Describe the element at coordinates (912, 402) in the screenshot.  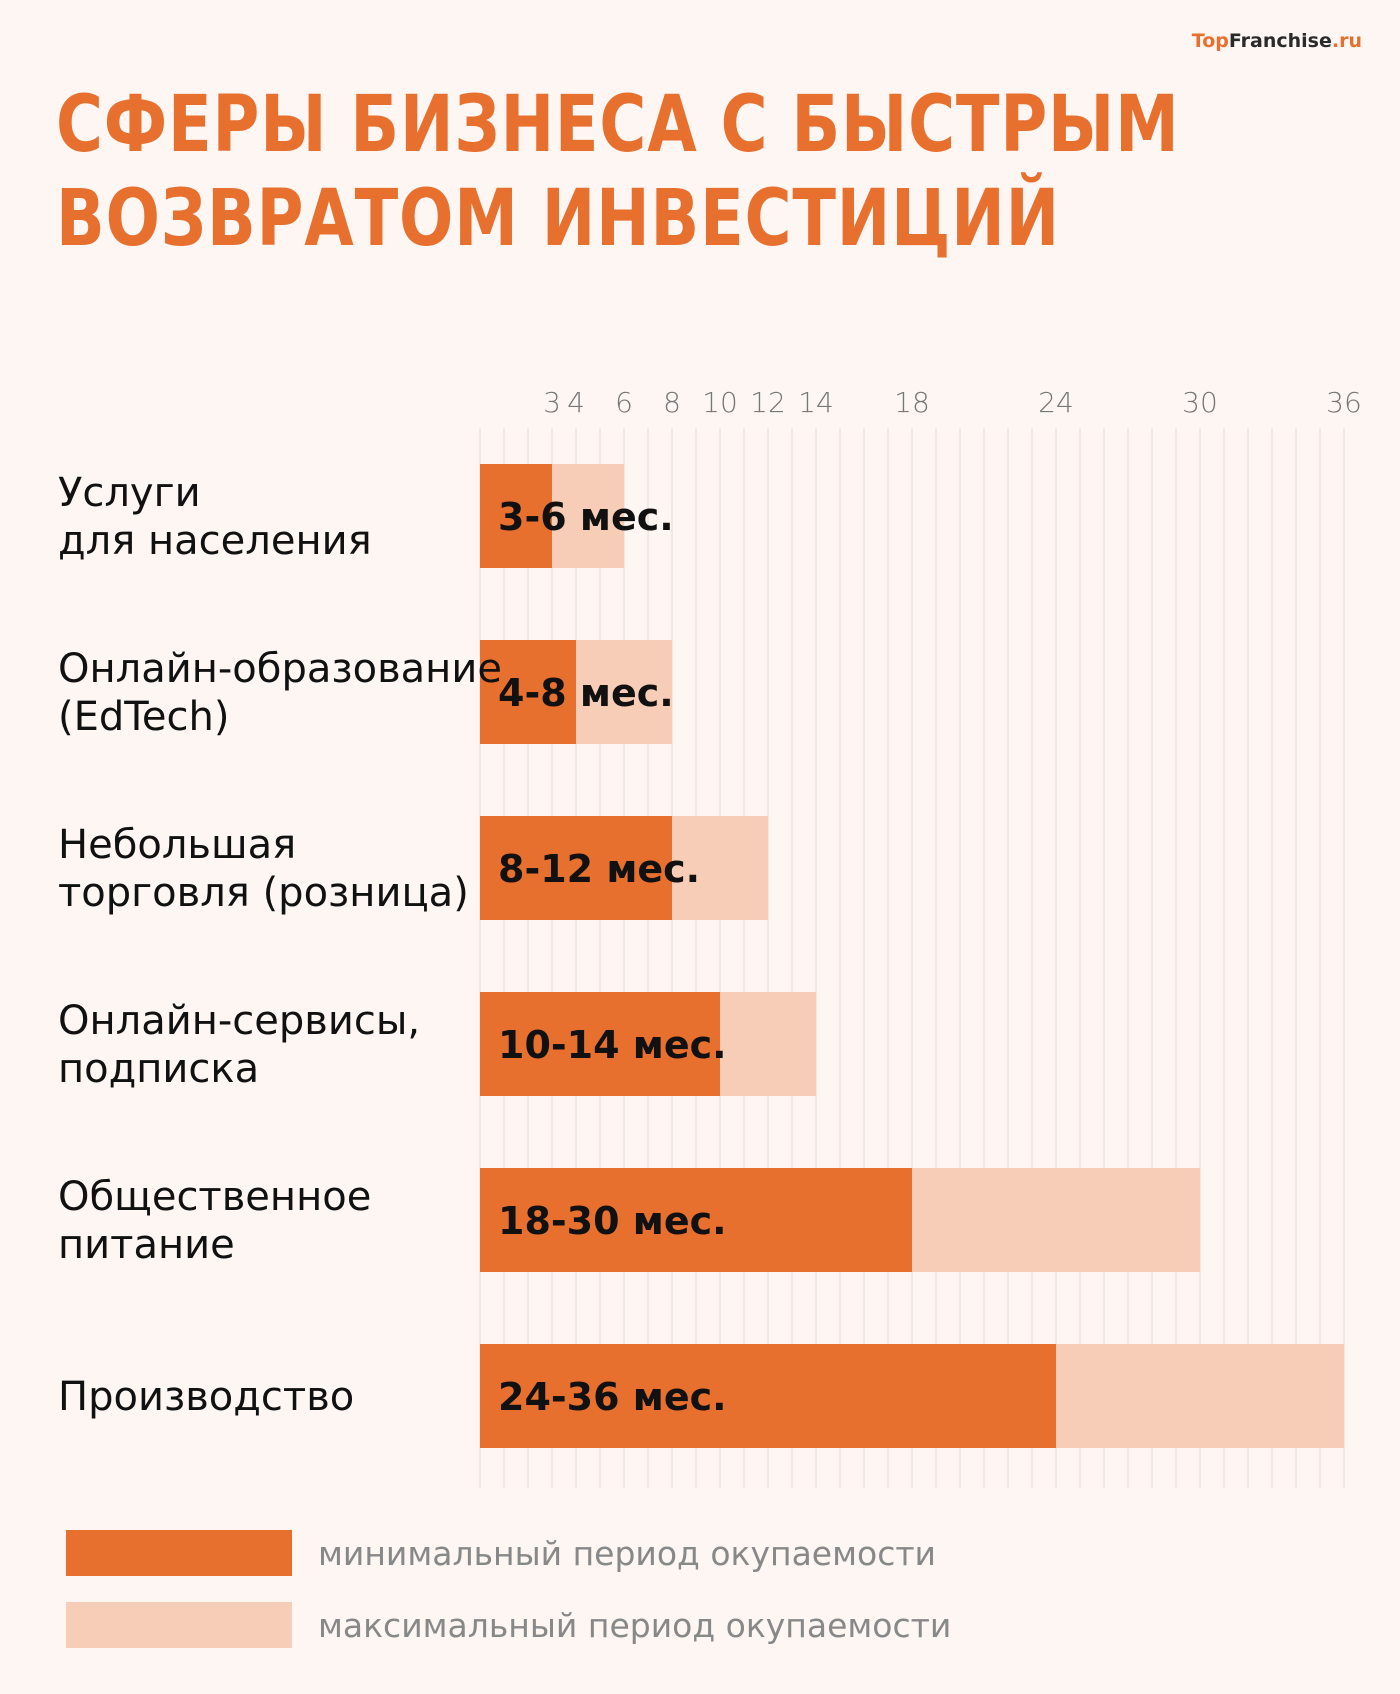
I see `tick-label: 18` at that location.